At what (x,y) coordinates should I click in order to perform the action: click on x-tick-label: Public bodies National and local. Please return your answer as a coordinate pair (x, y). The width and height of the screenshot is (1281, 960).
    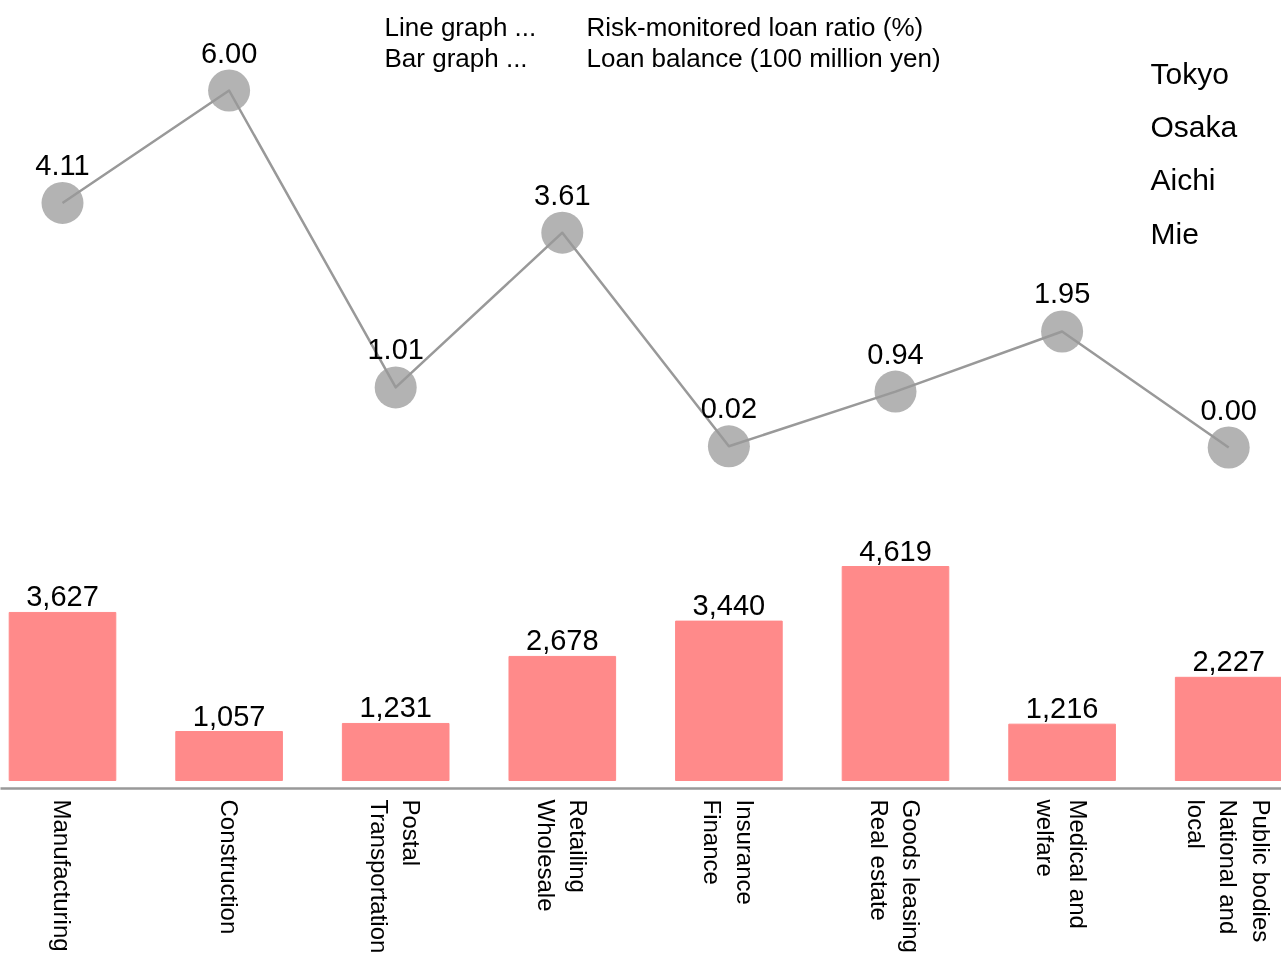
    Looking at the image, I should click on (1228, 871).